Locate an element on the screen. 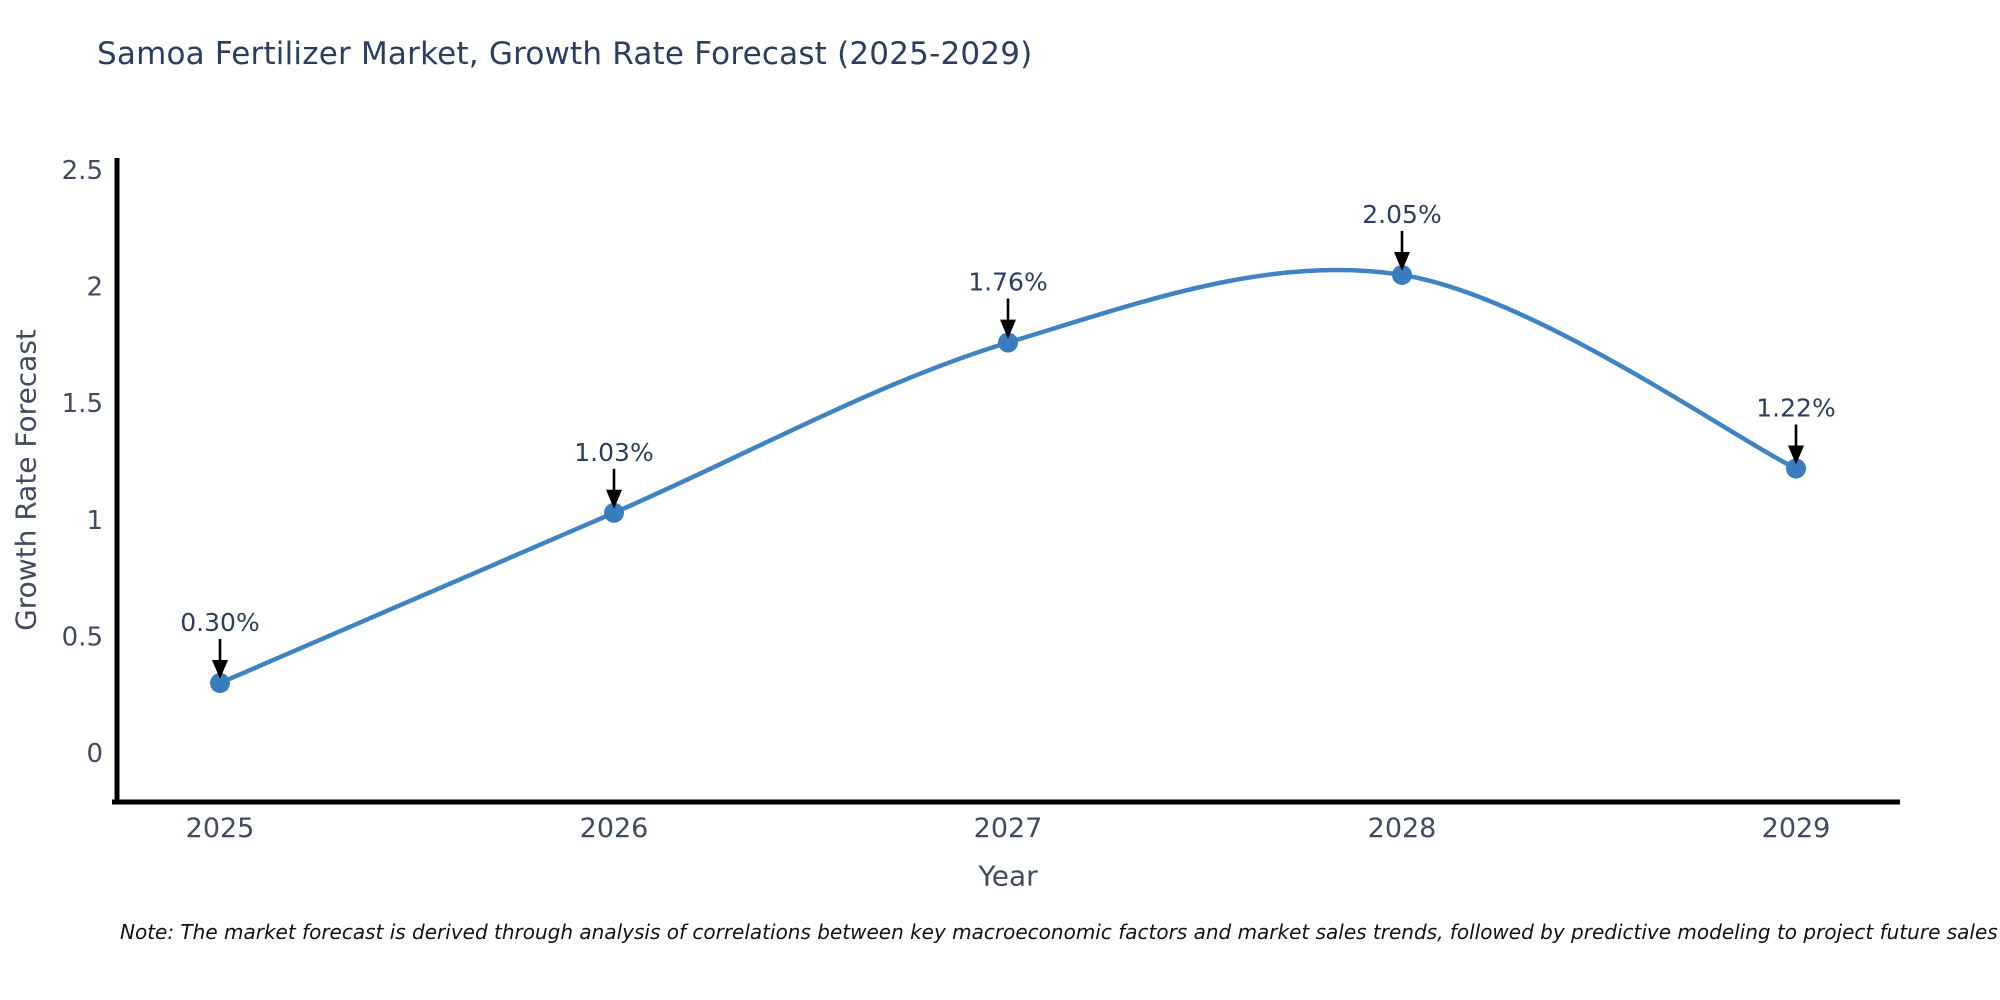 Image resolution: width=2000 pixels, height=1000 pixels. x-tick-label: 2027 is located at coordinates (1008, 828).